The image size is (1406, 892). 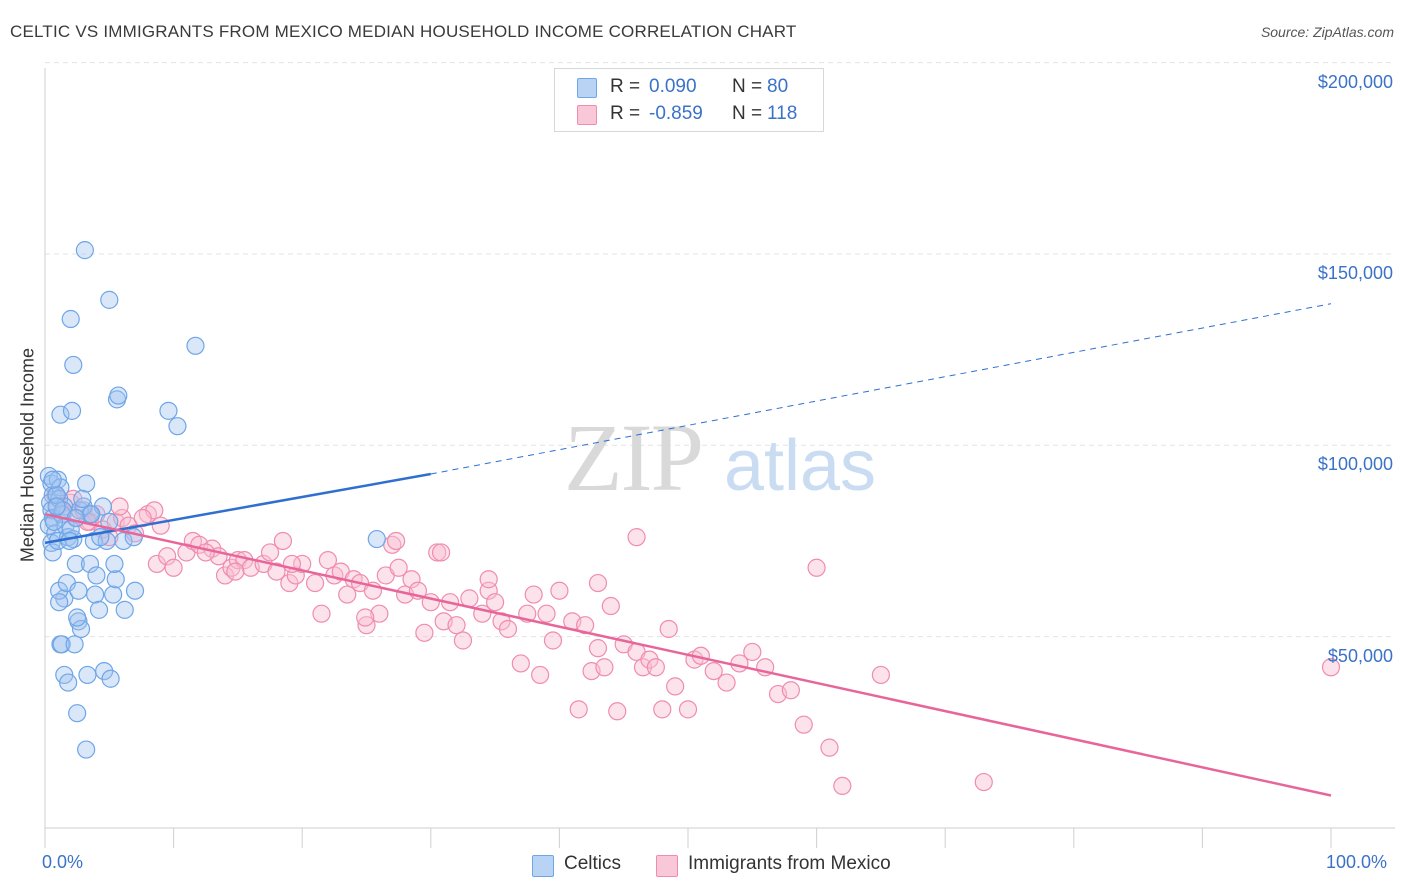 What do you see at coordinates (778, 86) in the screenshot?
I see `legend-n-value: 80` at bounding box center [778, 86].